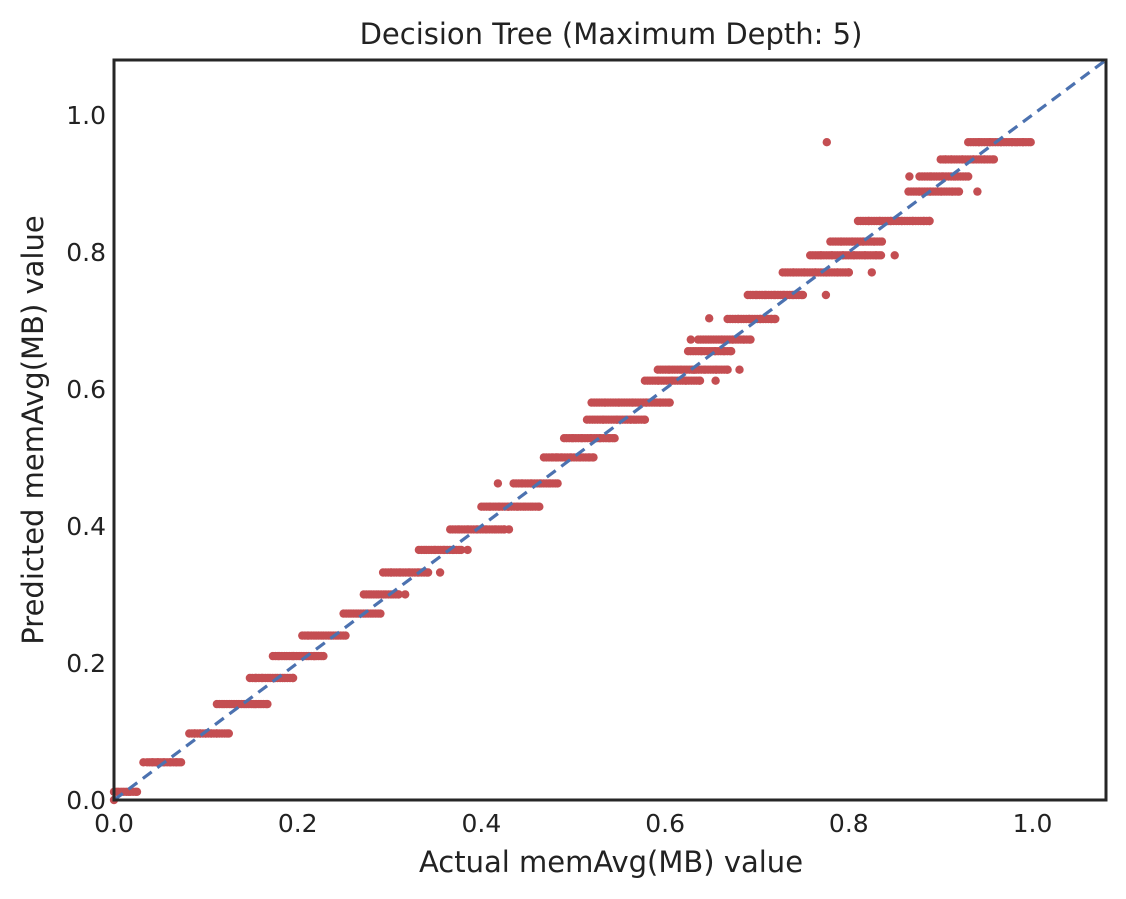 This screenshot has width=1126, height=899. What do you see at coordinates (611, 862) in the screenshot?
I see `x-axis-label: Actual memAvg(MB) value` at bounding box center [611, 862].